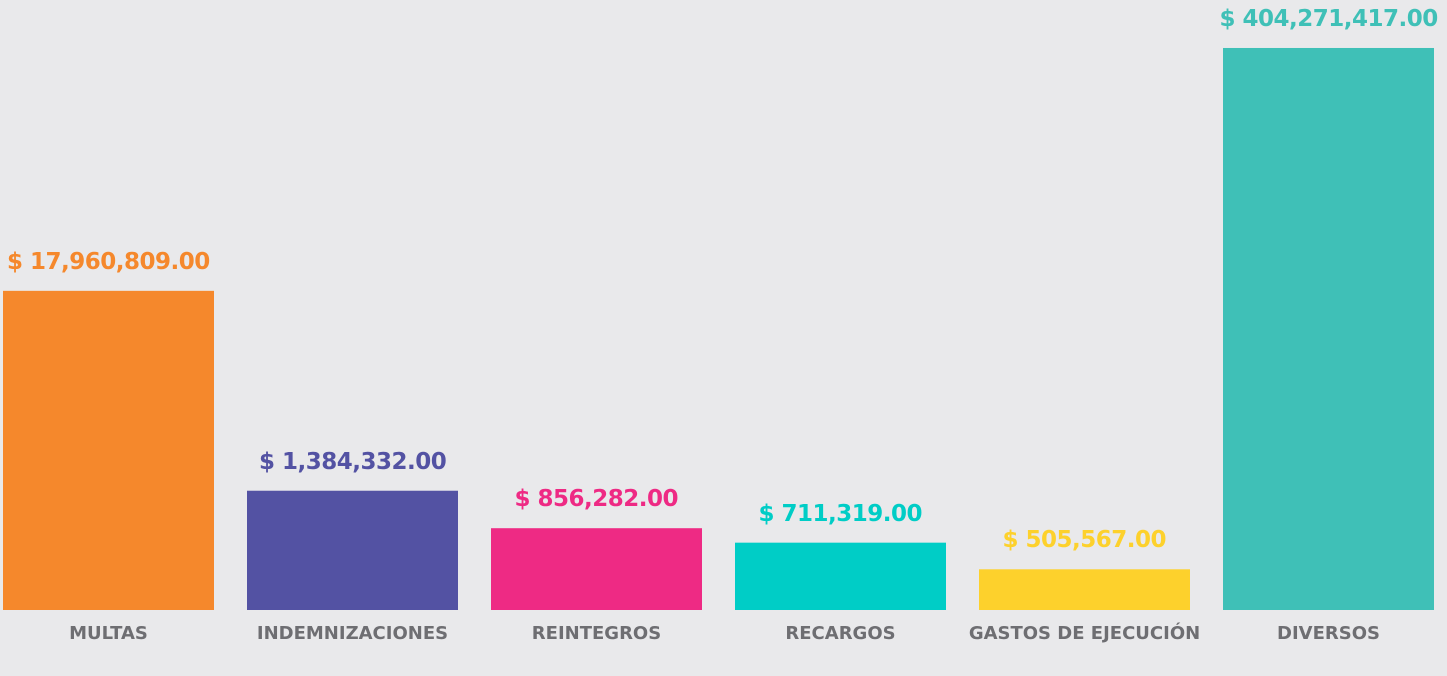 The height and width of the screenshot is (676, 1447). Describe the element at coordinates (596, 633) in the screenshot. I see `x-tick-label: REINTEGROS` at that location.